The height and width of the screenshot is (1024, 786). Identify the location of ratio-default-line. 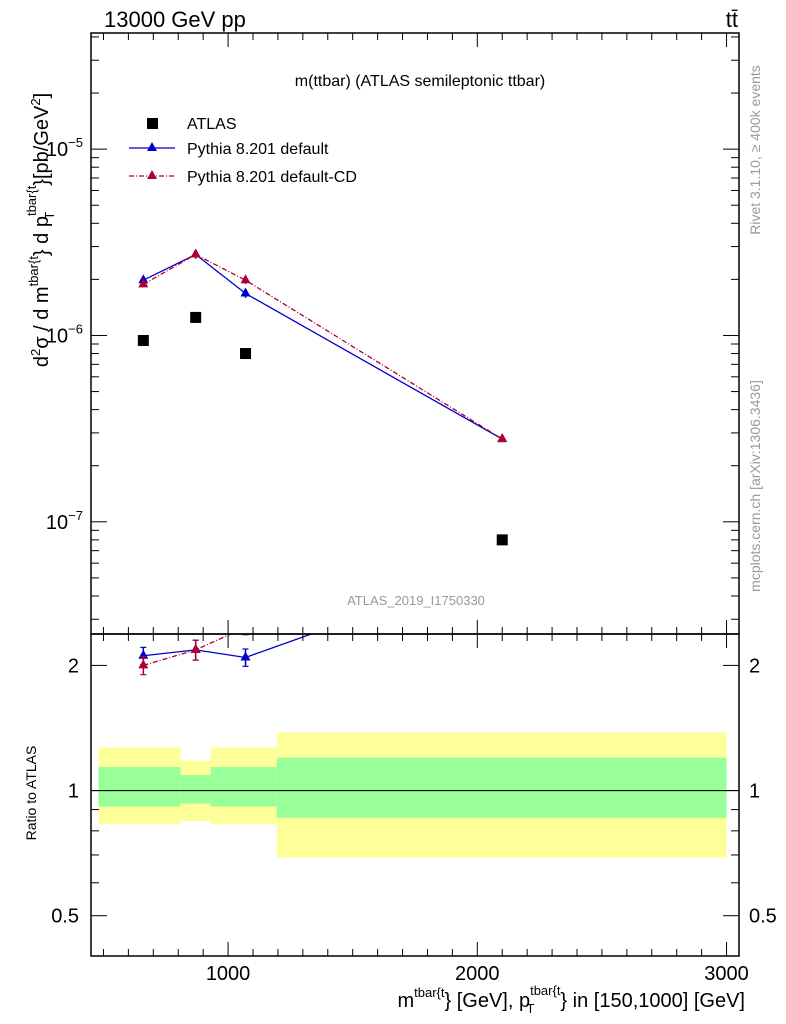
(228, 646).